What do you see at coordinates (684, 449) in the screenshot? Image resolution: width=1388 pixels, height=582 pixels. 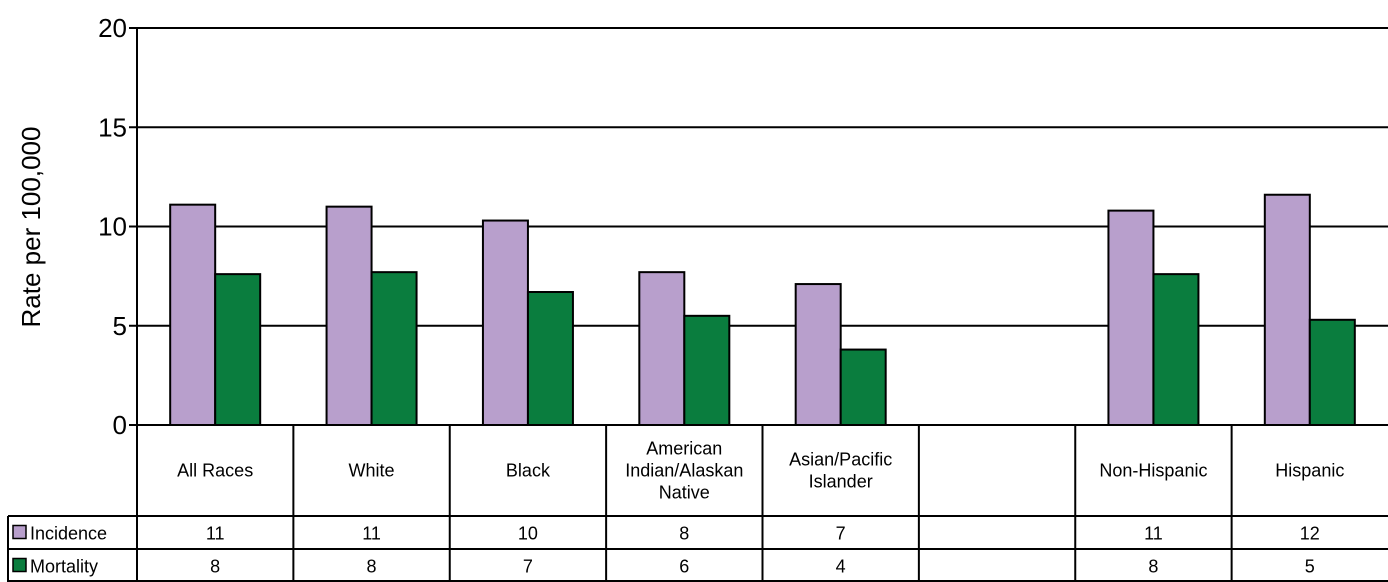 I see `category-label: American` at bounding box center [684, 449].